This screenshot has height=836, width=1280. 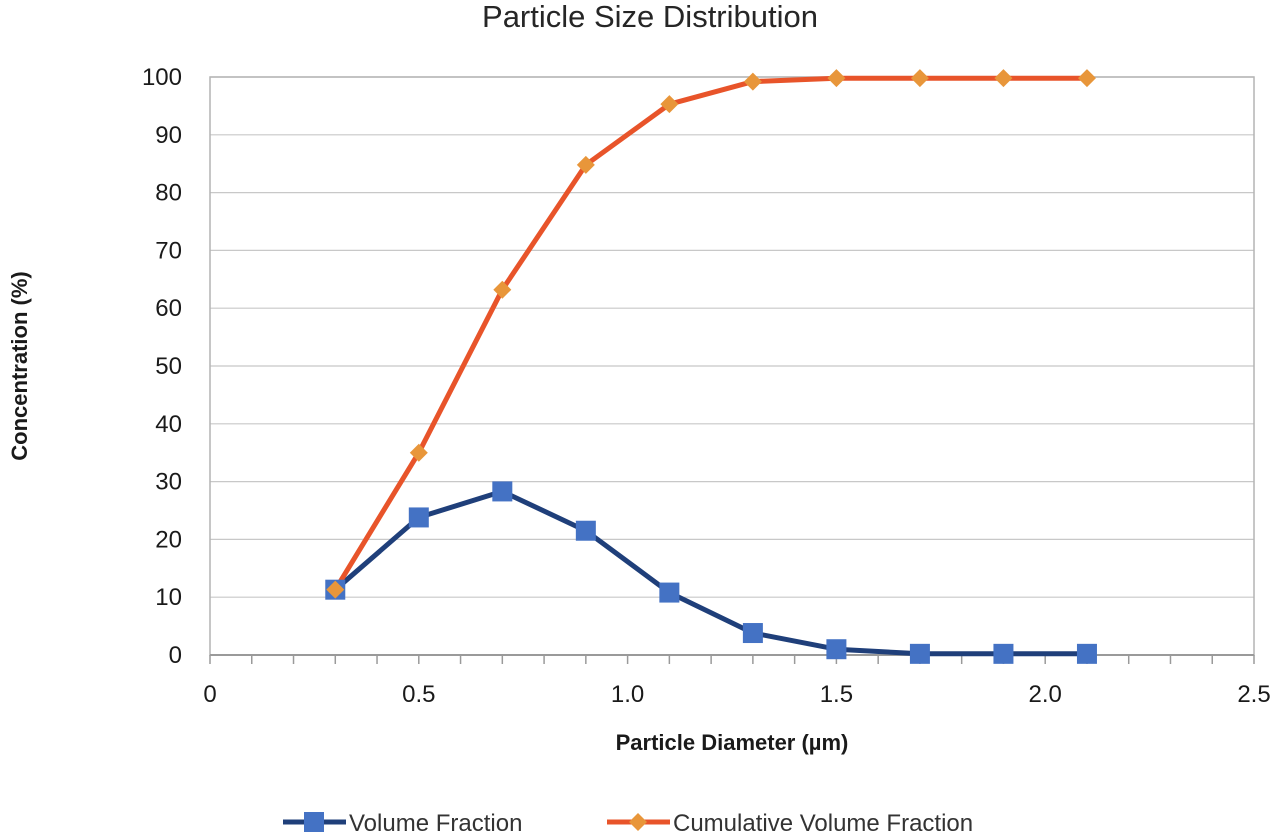 I want to click on y-tick-label: 10, so click(x=168, y=597).